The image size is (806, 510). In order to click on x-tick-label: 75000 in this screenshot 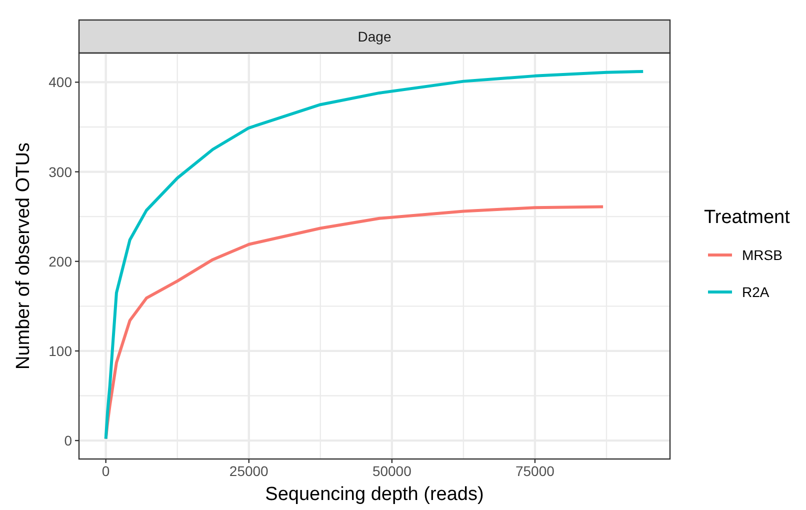, I will do `click(535, 471)`.